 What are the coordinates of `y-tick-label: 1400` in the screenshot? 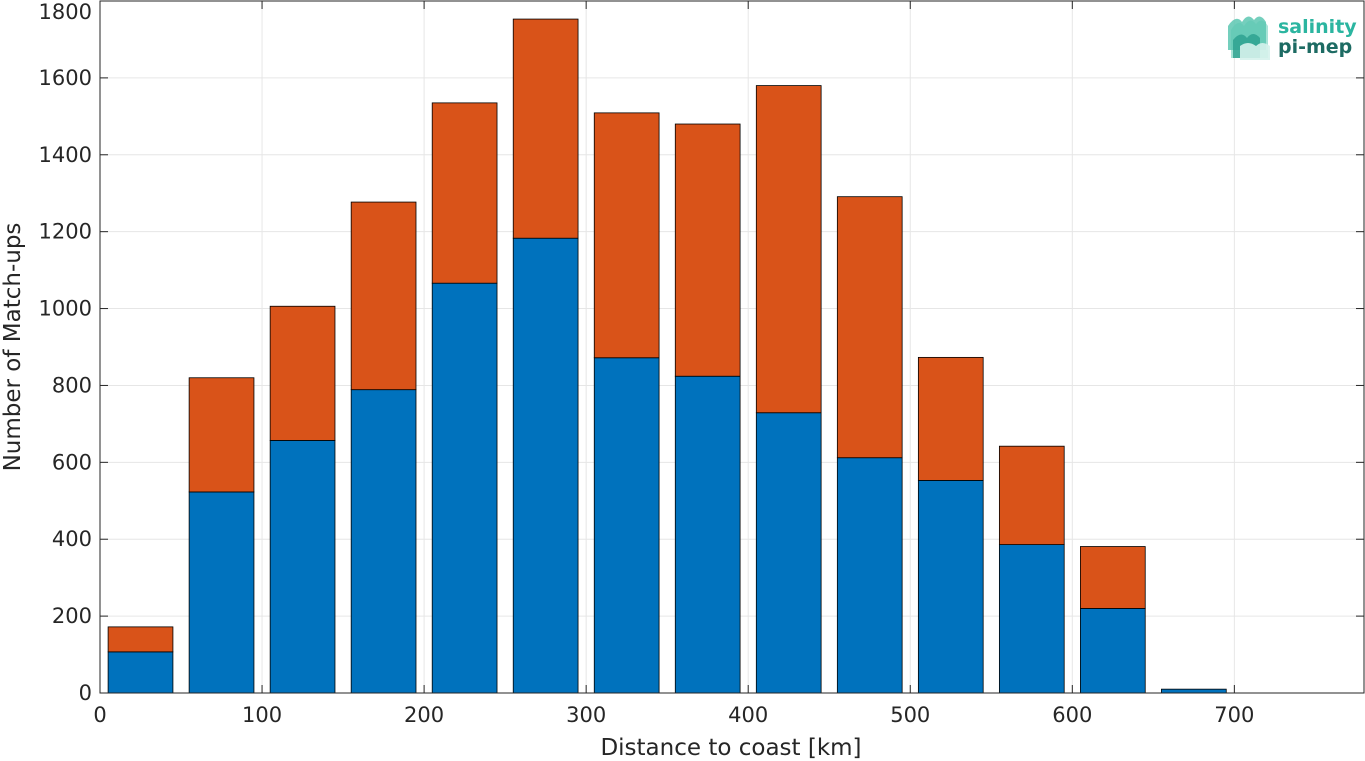 It's located at (65, 155).